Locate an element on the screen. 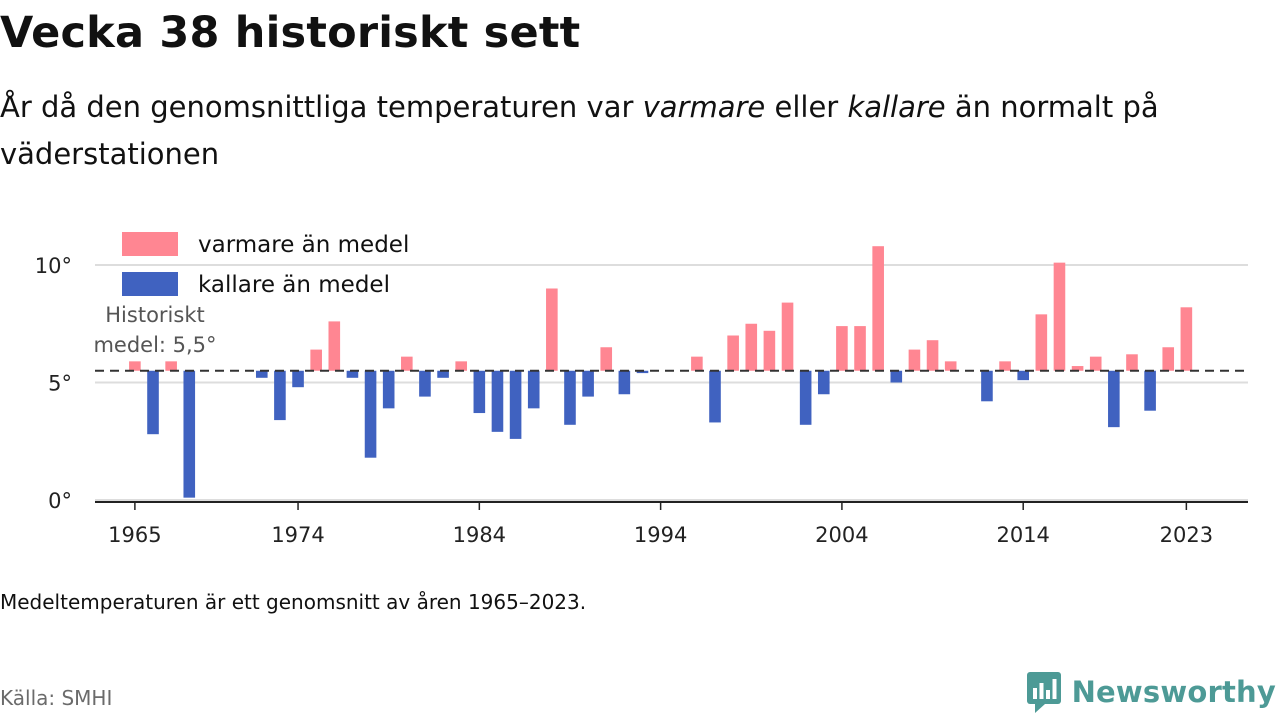  bar-1993 is located at coordinates (642, 372).